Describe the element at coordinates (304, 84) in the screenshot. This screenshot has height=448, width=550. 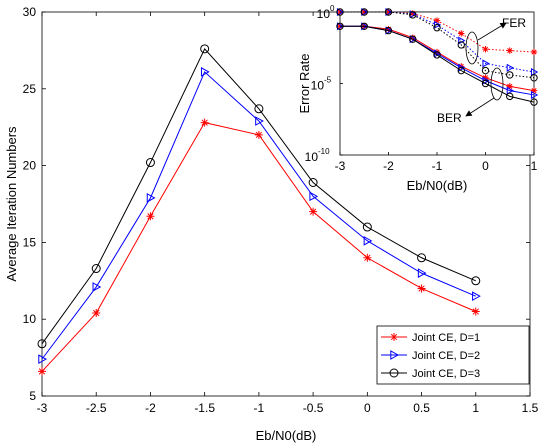
I see `inset-y-axis-label: Error Rate` at that location.